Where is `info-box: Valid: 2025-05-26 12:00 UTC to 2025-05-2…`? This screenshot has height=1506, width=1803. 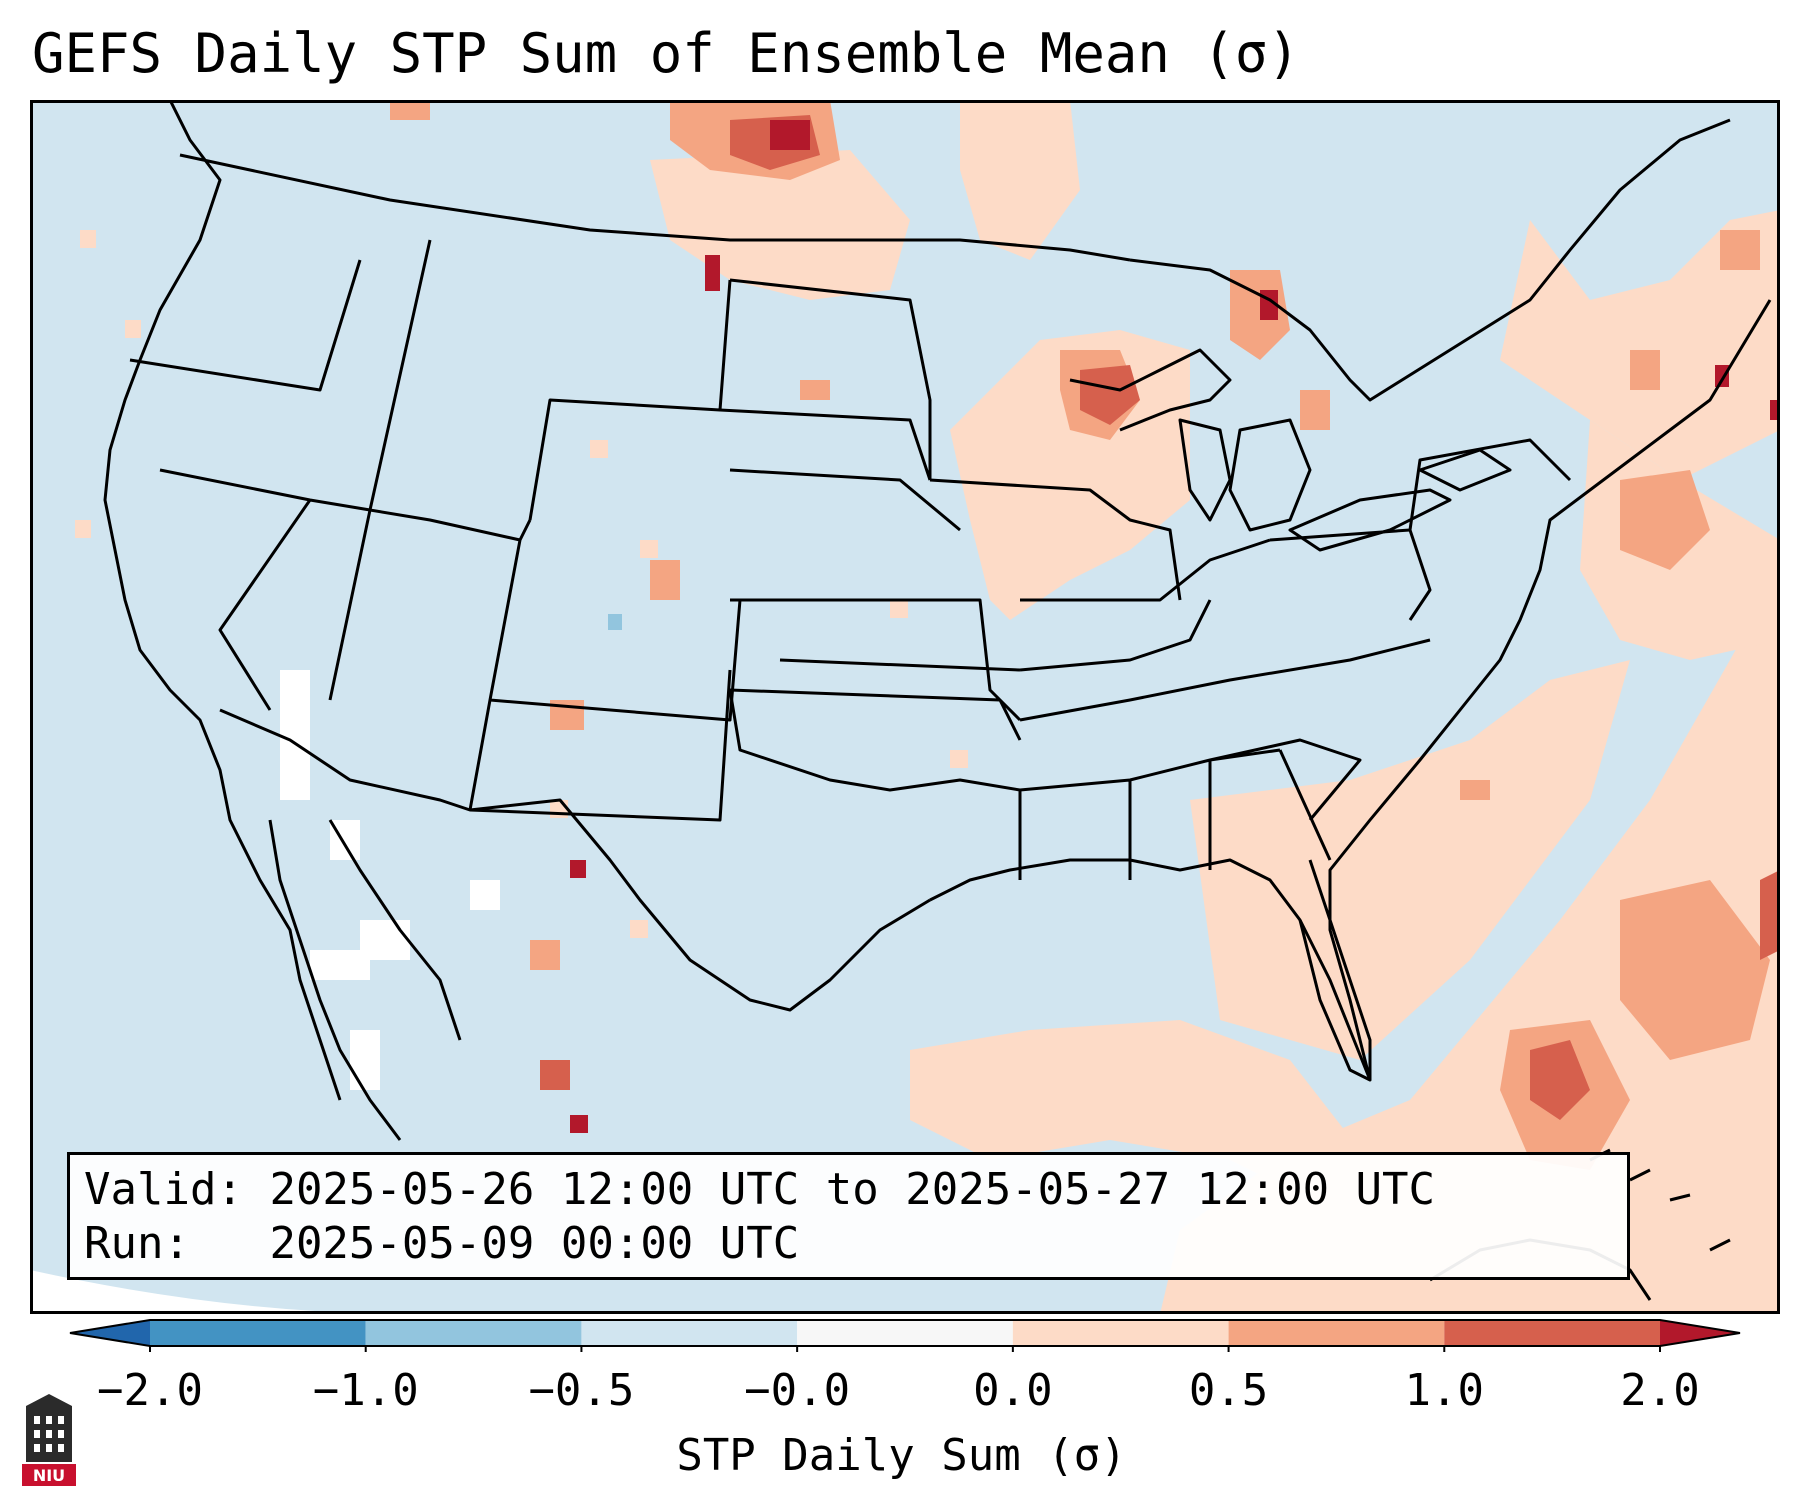
info-box: Valid: 2025-05-26 12:00 UTC to 2025-05-2… is located at coordinates (848, 1216).